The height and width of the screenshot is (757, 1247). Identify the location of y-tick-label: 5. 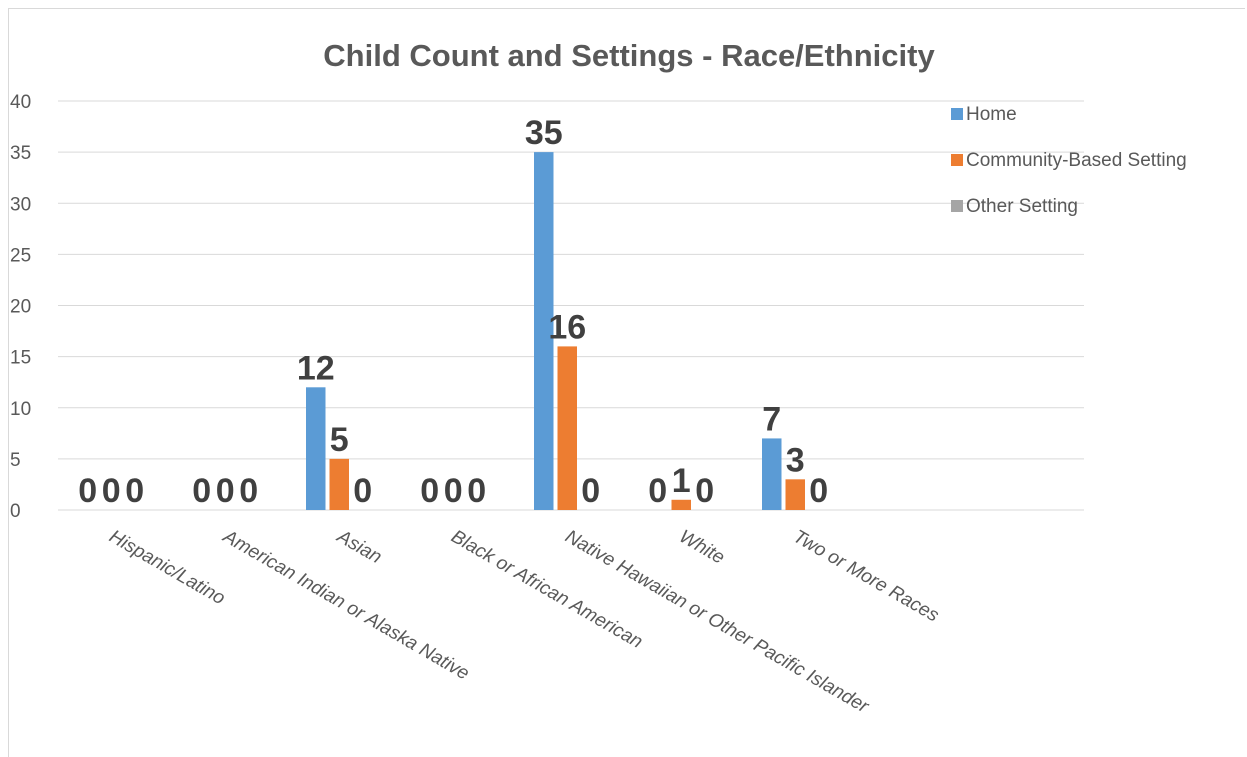
(15, 460).